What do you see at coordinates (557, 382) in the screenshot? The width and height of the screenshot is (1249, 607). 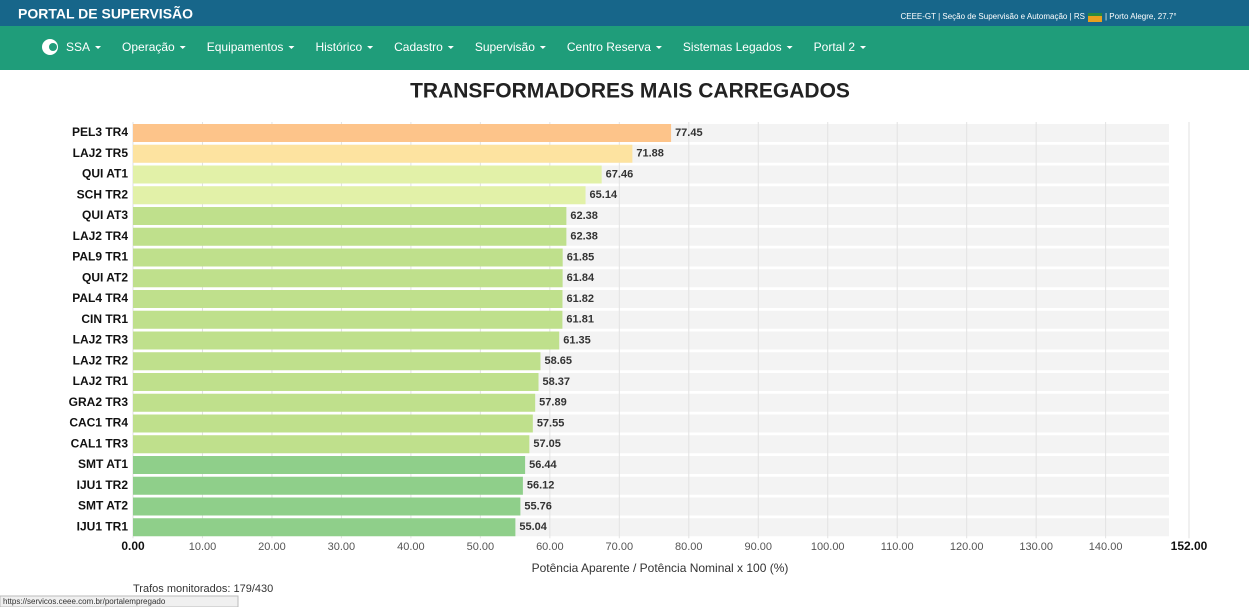 I see `value-label: 58.37` at bounding box center [557, 382].